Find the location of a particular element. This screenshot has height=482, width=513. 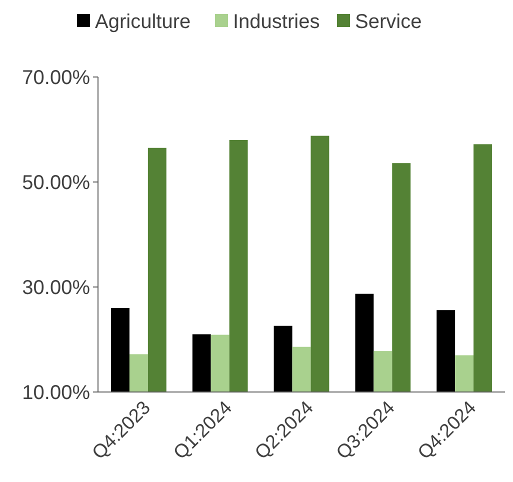

legend-label: Service is located at coordinates (388, 22).